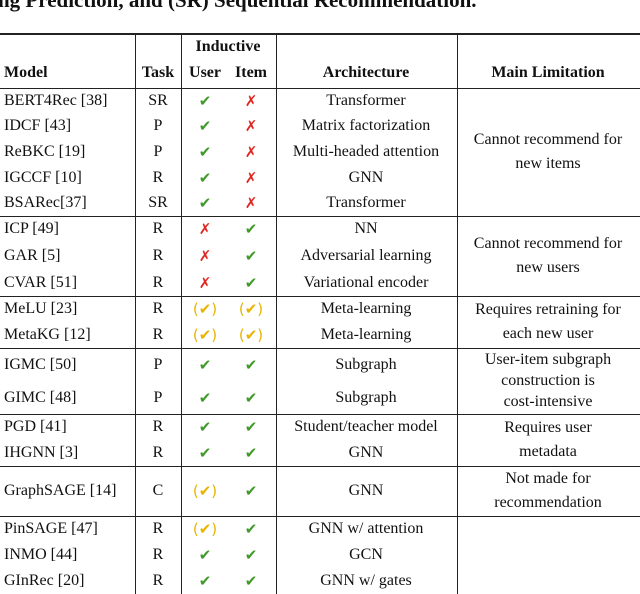  I want to click on item-cell: (✔), so click(251, 335).